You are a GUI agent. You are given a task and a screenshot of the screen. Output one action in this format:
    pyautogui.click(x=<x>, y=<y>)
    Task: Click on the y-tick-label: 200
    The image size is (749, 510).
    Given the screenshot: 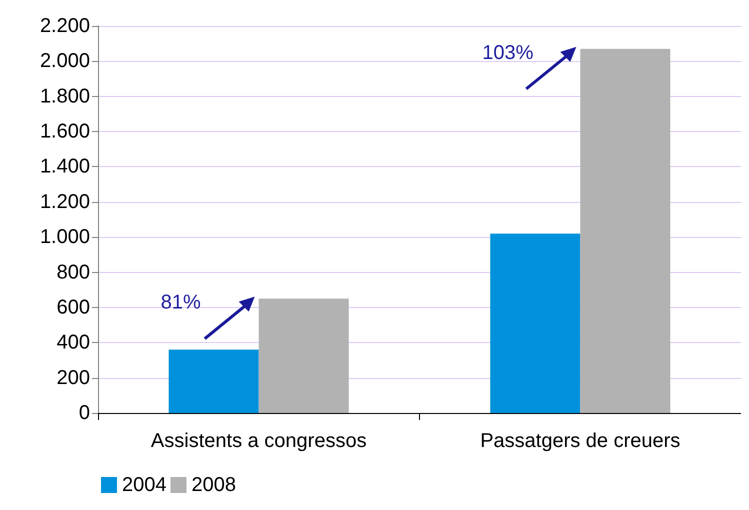 What is the action you would take?
    pyautogui.click(x=73, y=377)
    